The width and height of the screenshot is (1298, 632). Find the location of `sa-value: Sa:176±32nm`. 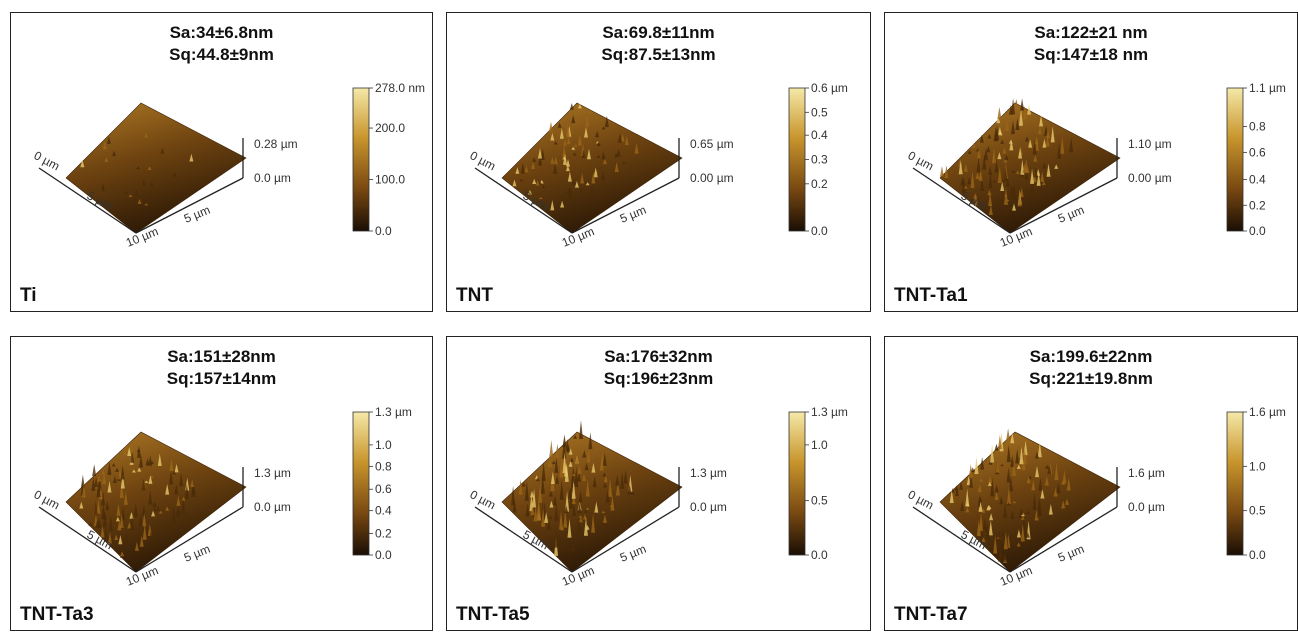

sa-value: Sa:176±32nm is located at coordinates (658, 356).